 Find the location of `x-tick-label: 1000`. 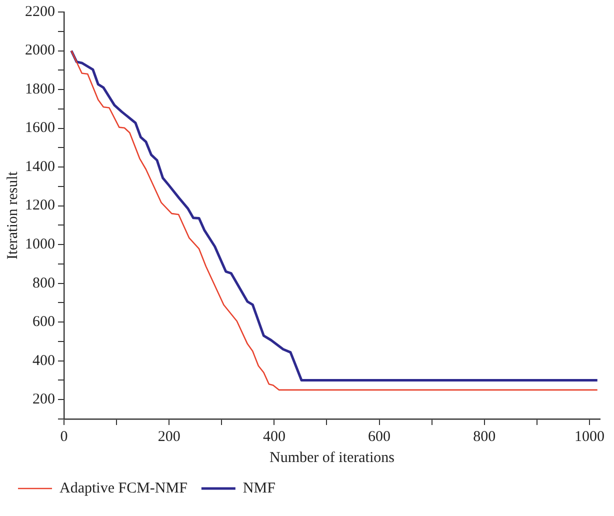

x-tick-label: 1000 is located at coordinates (589, 436).